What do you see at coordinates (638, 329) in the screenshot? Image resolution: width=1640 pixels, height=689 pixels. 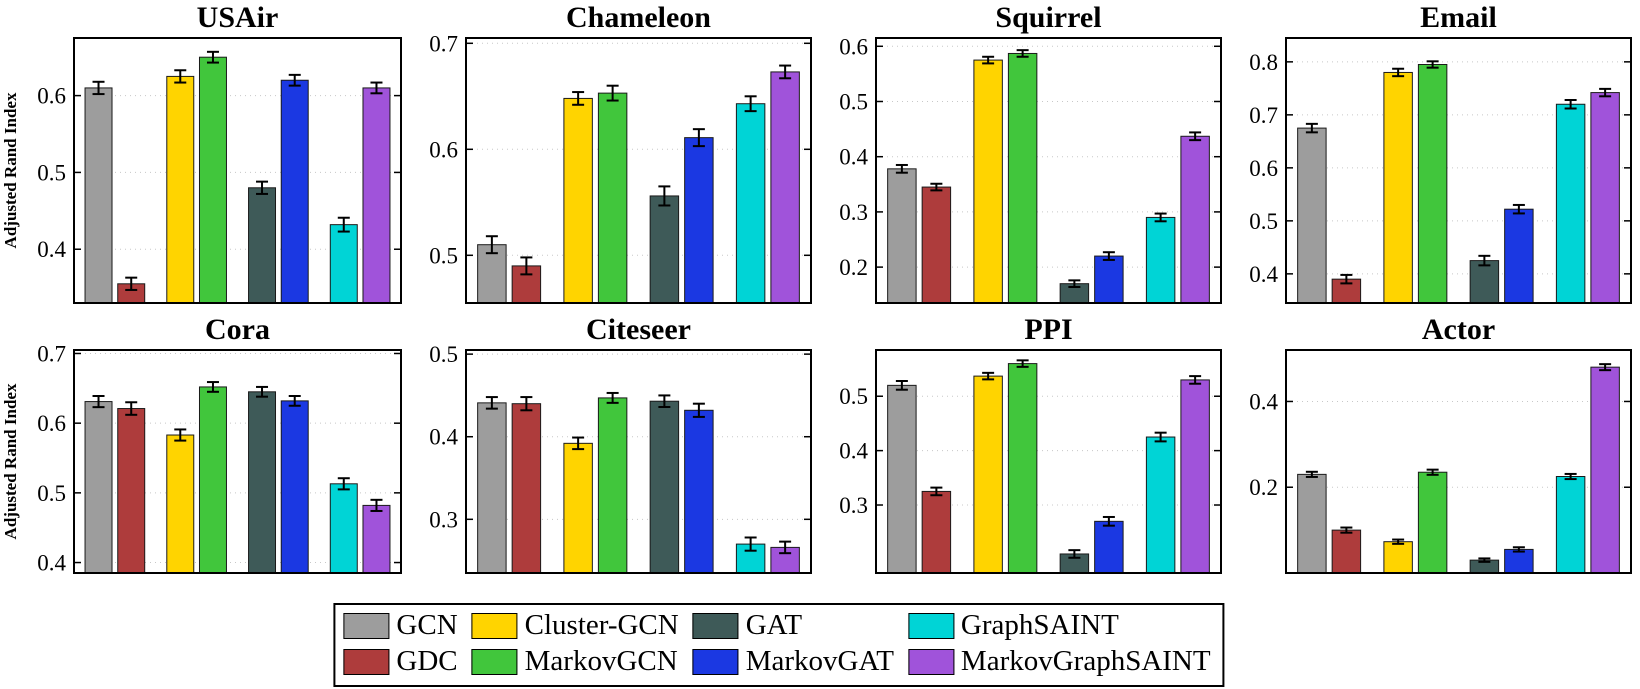 I see `chart-title: Citeseer` at bounding box center [638, 329].